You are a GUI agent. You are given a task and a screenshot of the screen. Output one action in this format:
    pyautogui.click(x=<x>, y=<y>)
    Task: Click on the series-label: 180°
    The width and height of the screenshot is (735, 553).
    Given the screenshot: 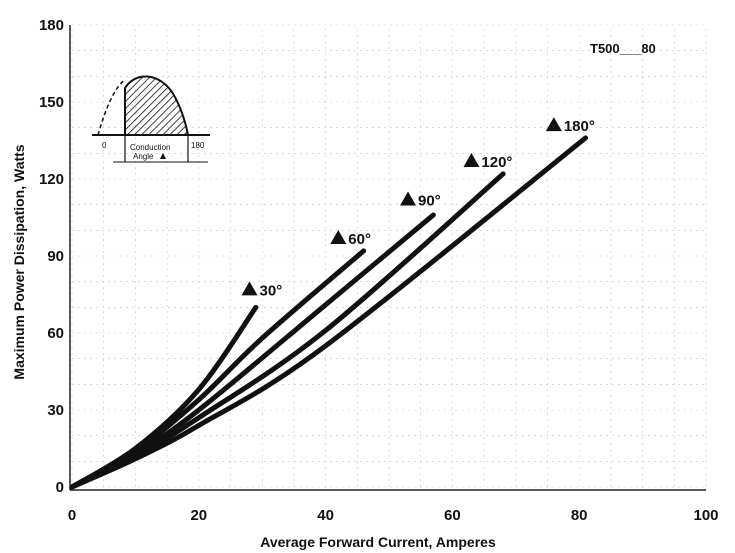 What is the action you would take?
    pyautogui.click(x=579, y=126)
    